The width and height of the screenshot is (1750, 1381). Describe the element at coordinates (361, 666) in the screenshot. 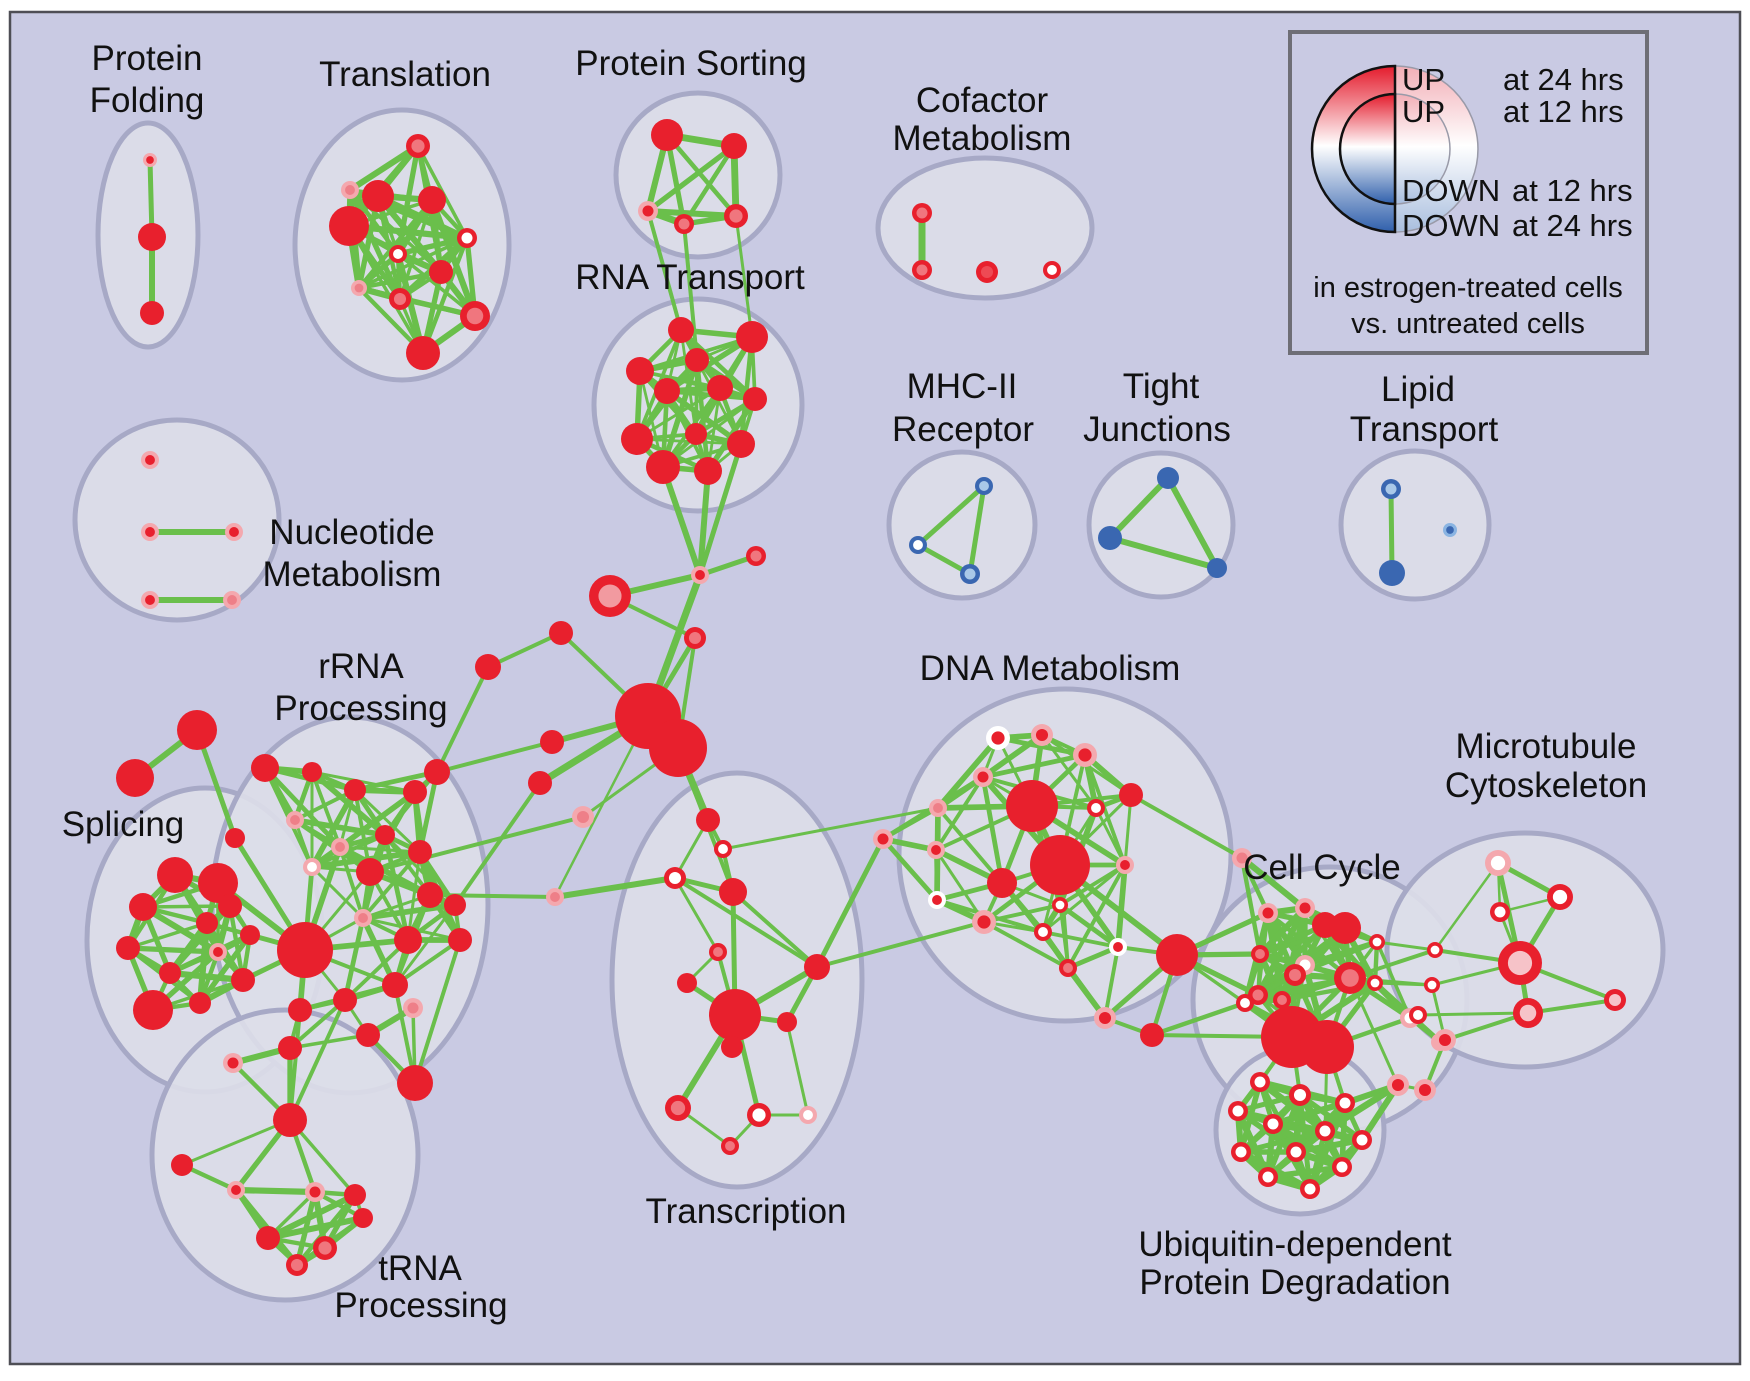

I see `cluster-label-rr: rRNA` at that location.